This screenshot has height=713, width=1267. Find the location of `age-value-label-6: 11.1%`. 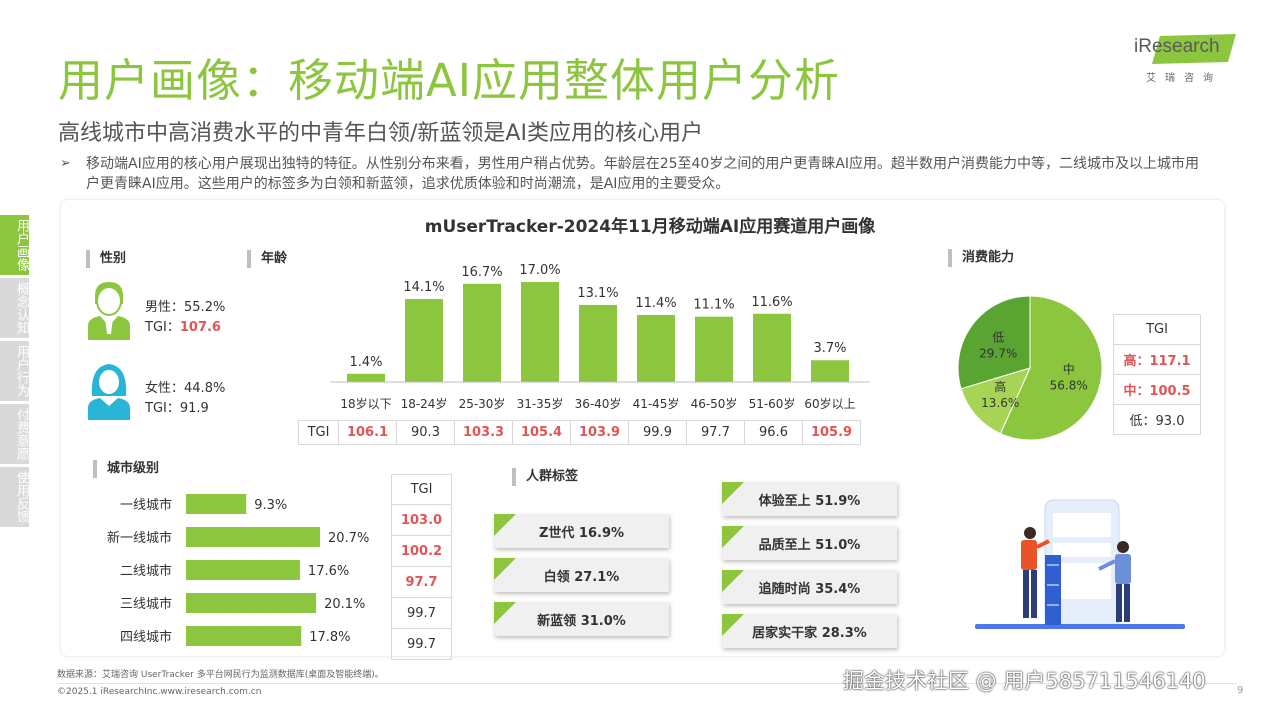

age-value-label-6: 11.1% is located at coordinates (713, 305).